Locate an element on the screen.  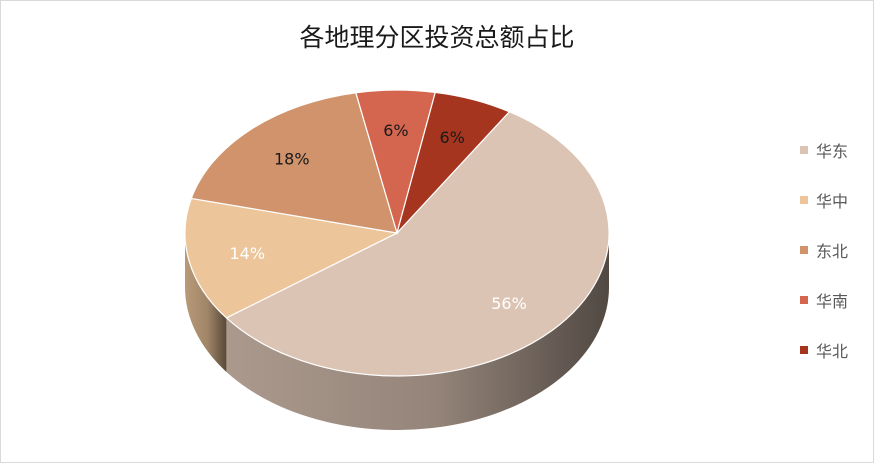
legend-item: 华南 is located at coordinates (824, 300).